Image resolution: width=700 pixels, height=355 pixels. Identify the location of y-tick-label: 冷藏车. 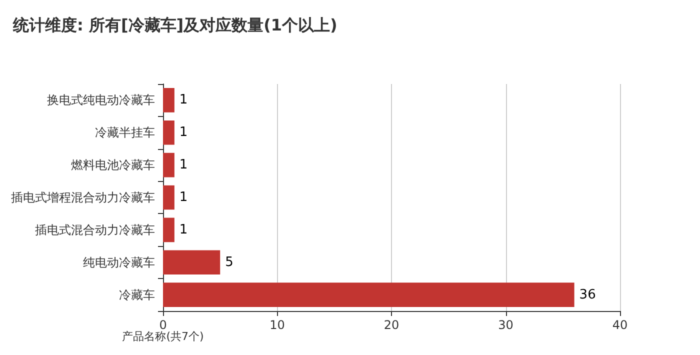
(137, 295).